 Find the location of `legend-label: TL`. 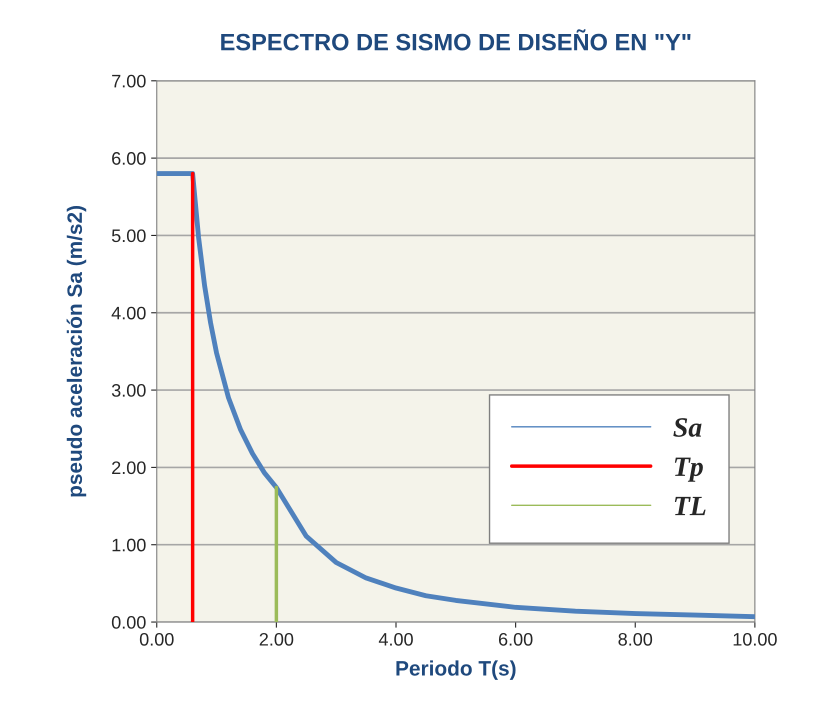

legend-label: TL is located at coordinates (690, 506).